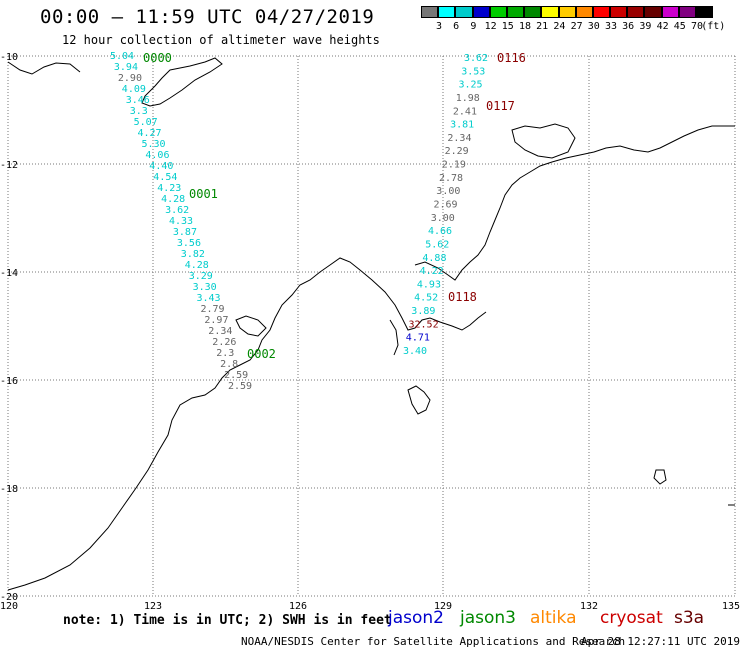  Describe the element at coordinates (553, 618) in the screenshot. I see `satellite-legend-item: altika` at that location.